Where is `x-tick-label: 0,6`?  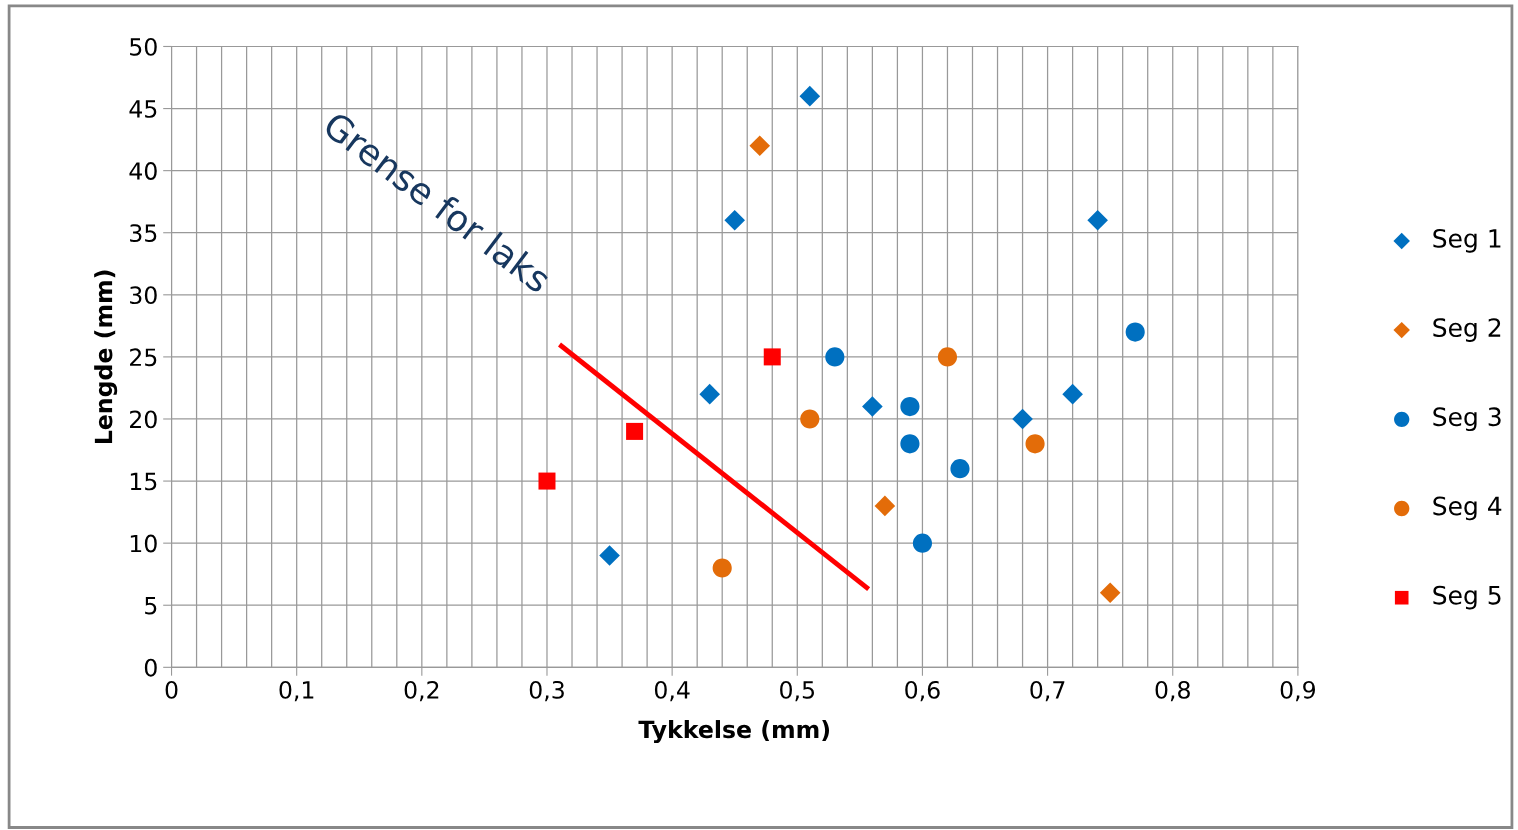 x-tick-label: 0,6 is located at coordinates (922, 691).